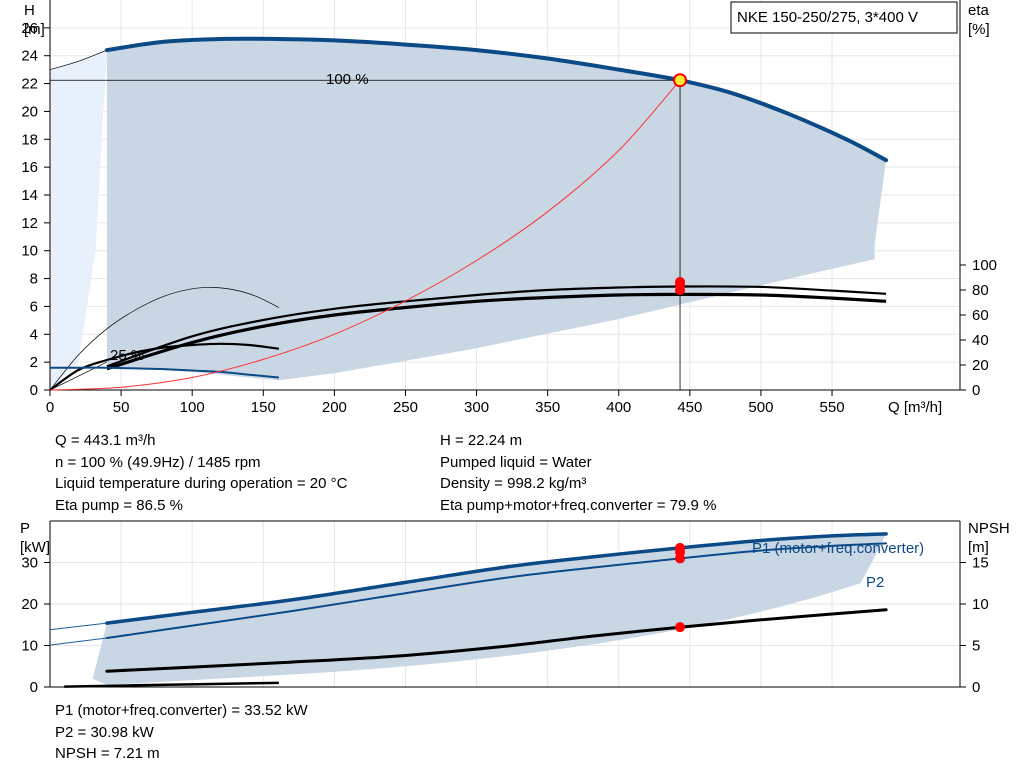 This screenshot has width=1024, height=781. What do you see at coordinates (680, 558) in the screenshot?
I see `p2-point` at bounding box center [680, 558].